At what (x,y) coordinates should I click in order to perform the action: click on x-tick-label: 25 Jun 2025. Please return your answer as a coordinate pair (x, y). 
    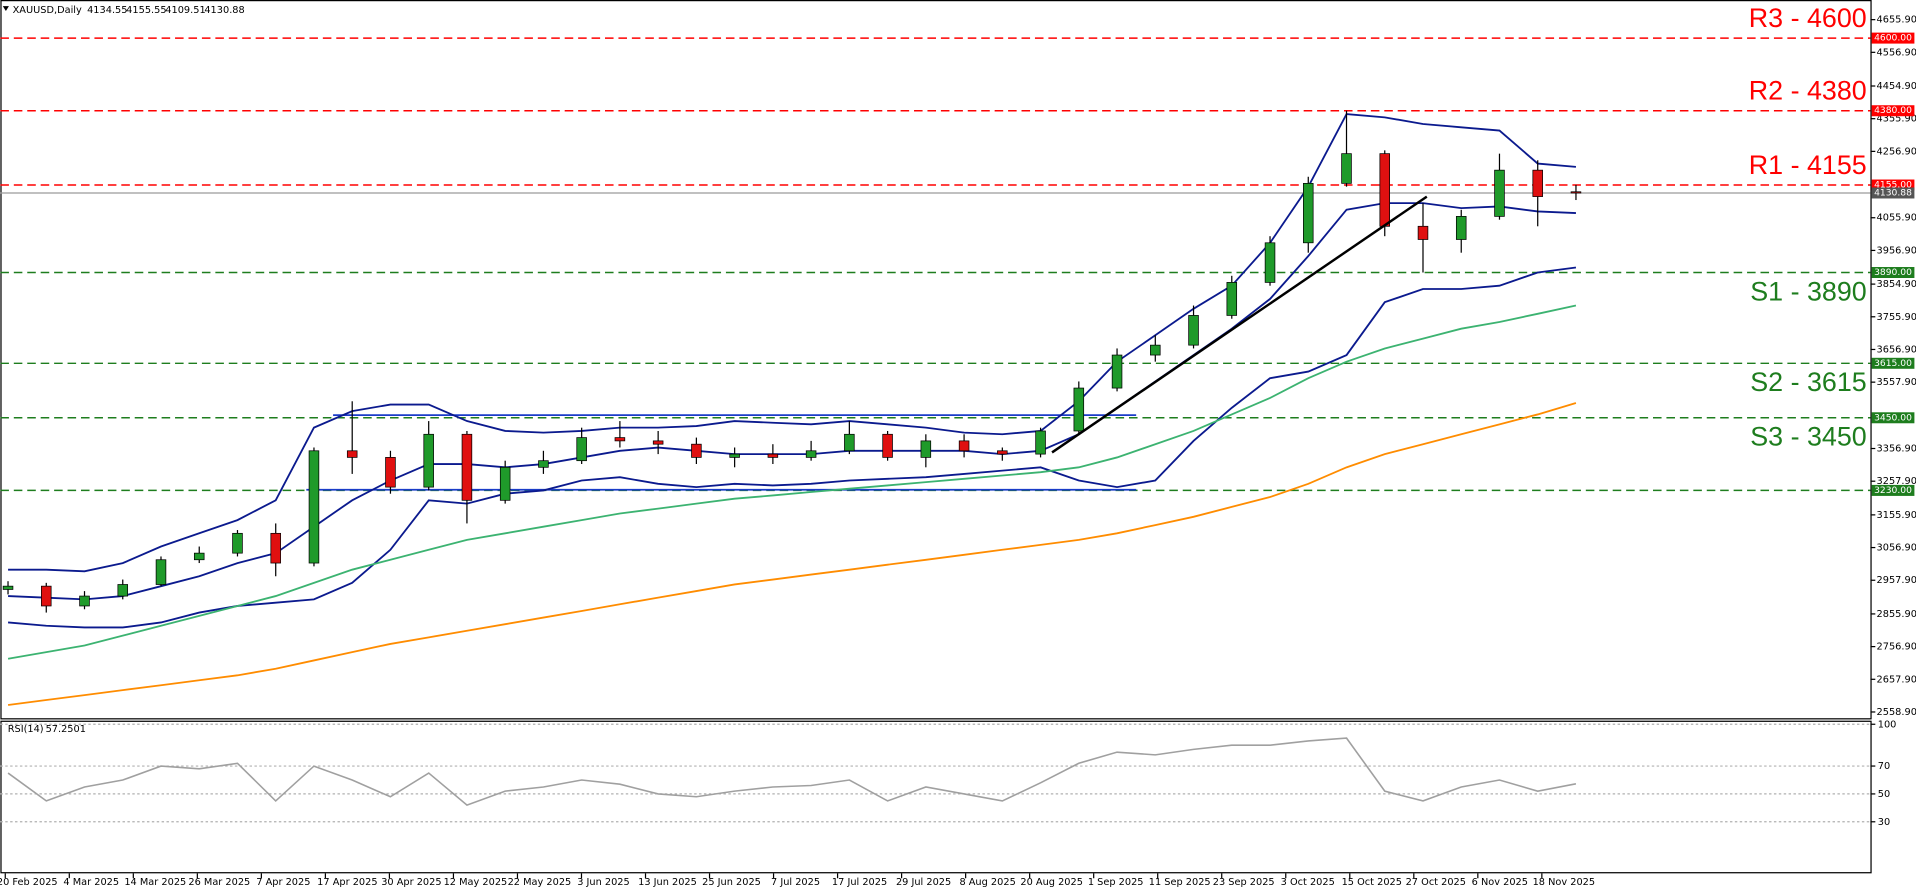
    Looking at the image, I should click on (731, 882).